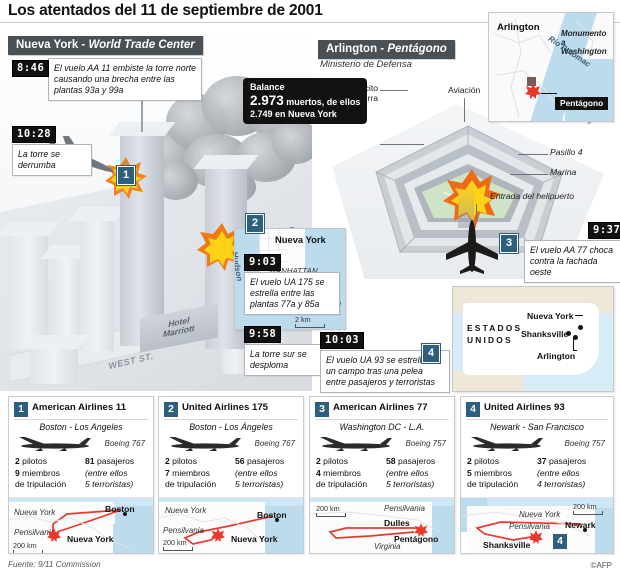 The image size is (620, 578). What do you see at coordinates (518, 27) in the screenshot?
I see `arlington-inset-title: Arlington` at bounding box center [518, 27].